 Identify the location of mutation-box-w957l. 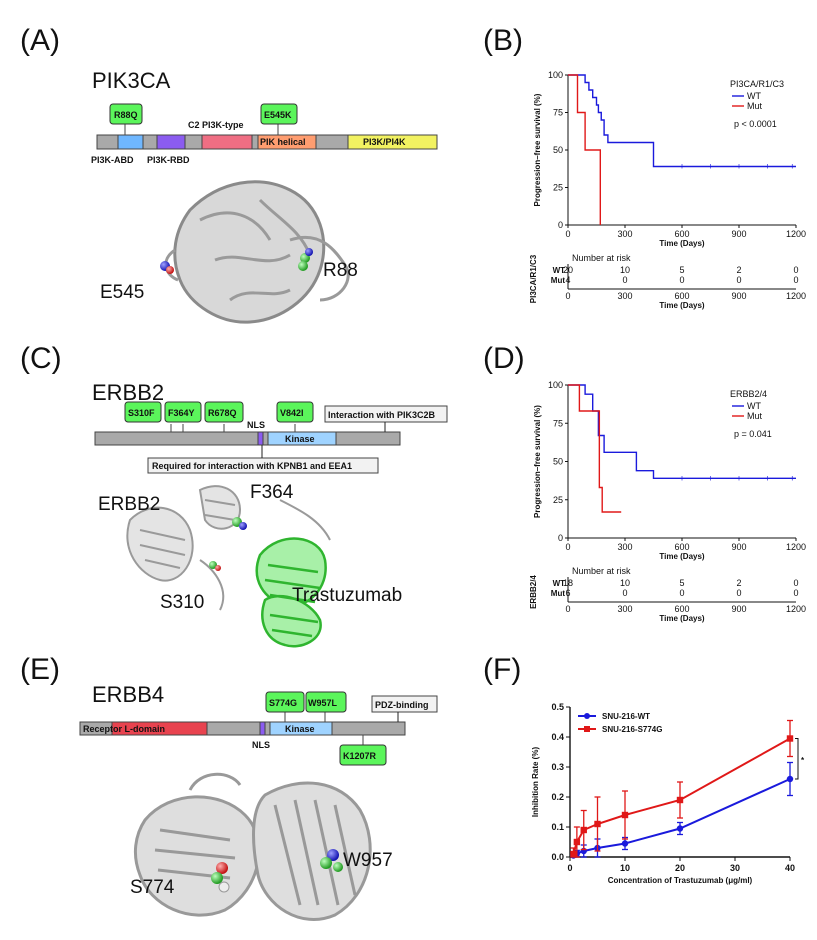
(326, 702).